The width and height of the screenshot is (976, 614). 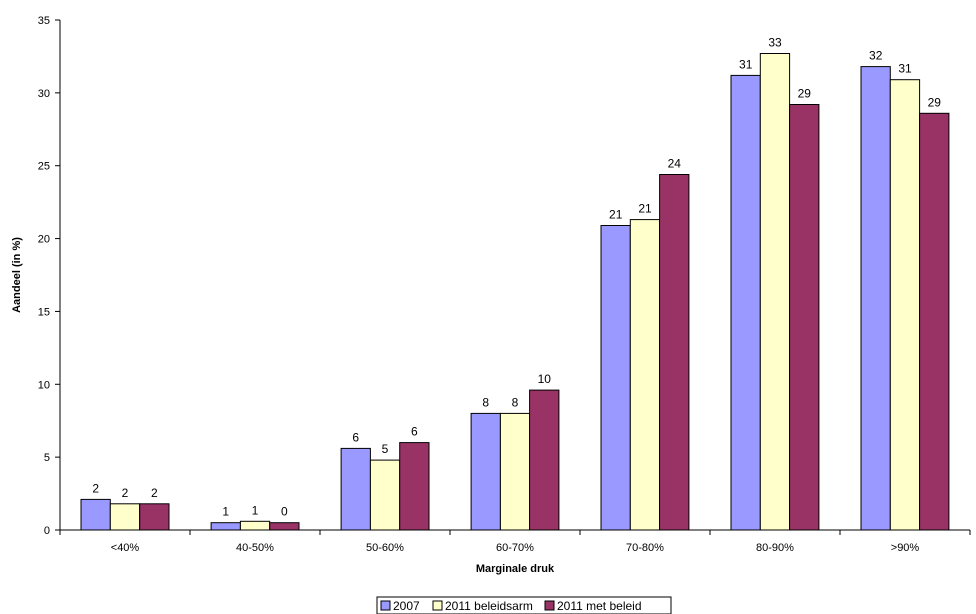 I want to click on data-label: 0, so click(x=284, y=512).